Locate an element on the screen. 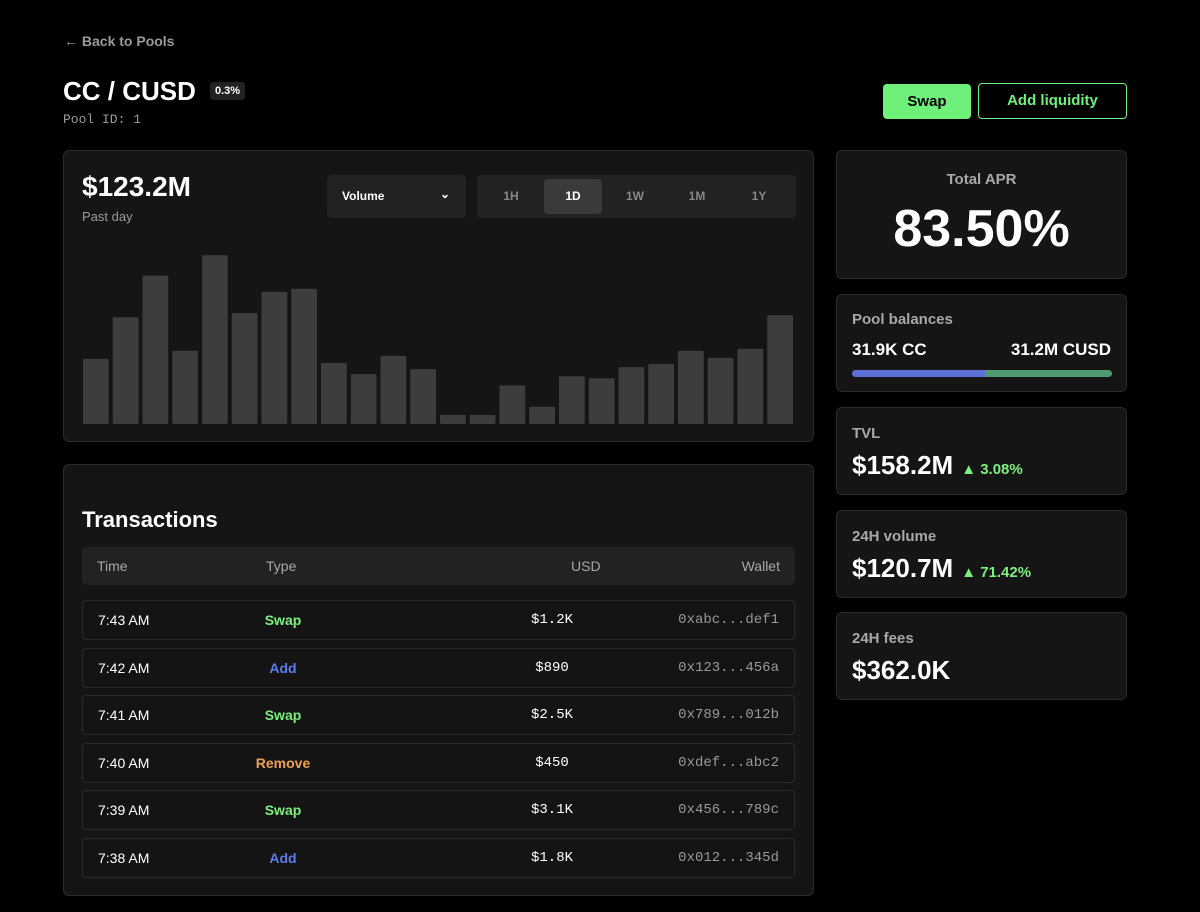 Image resolution: width=1200 pixels, height=912 pixels. range-tab: 1W is located at coordinates (635, 196).